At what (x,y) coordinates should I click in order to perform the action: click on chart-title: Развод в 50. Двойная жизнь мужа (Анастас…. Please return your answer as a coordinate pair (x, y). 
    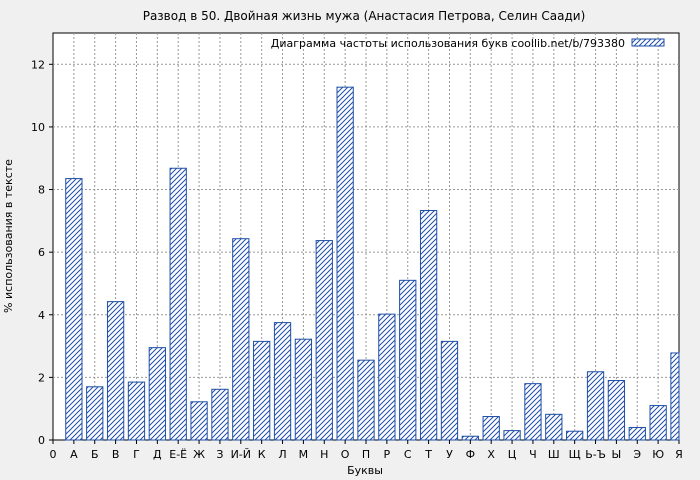
    Looking at the image, I should click on (364, 16).